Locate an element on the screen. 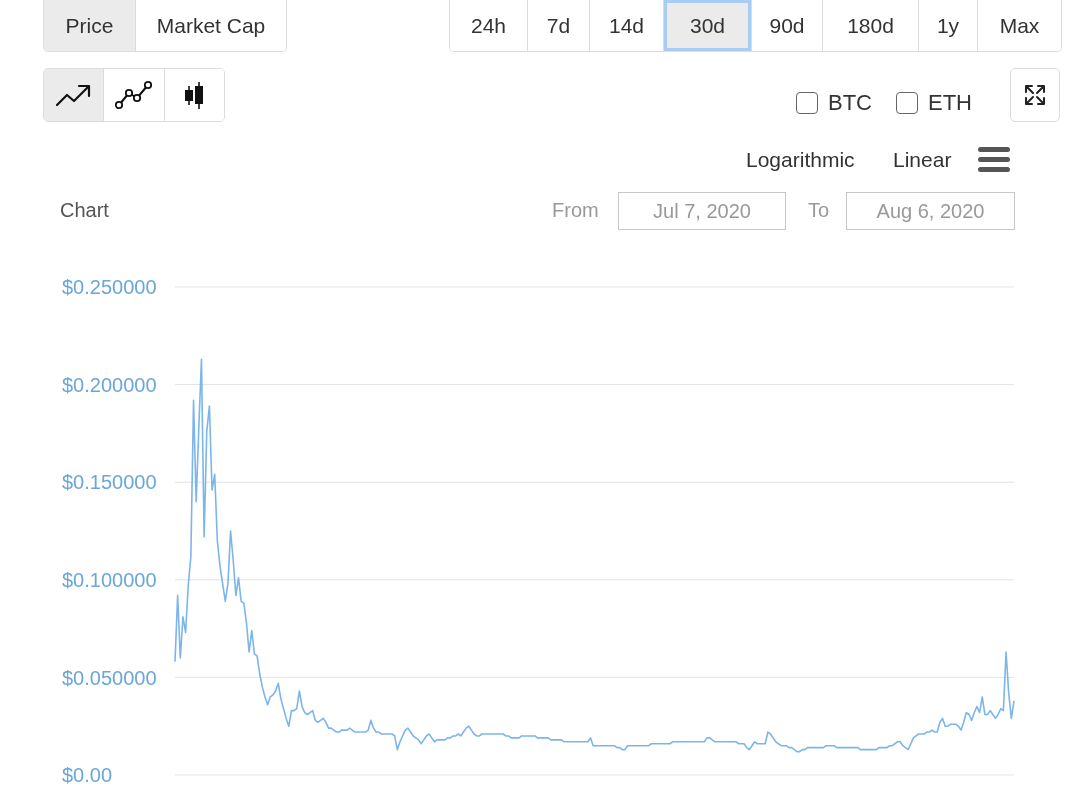 The width and height of the screenshot is (1080, 792). text: From is located at coordinates (575, 210).